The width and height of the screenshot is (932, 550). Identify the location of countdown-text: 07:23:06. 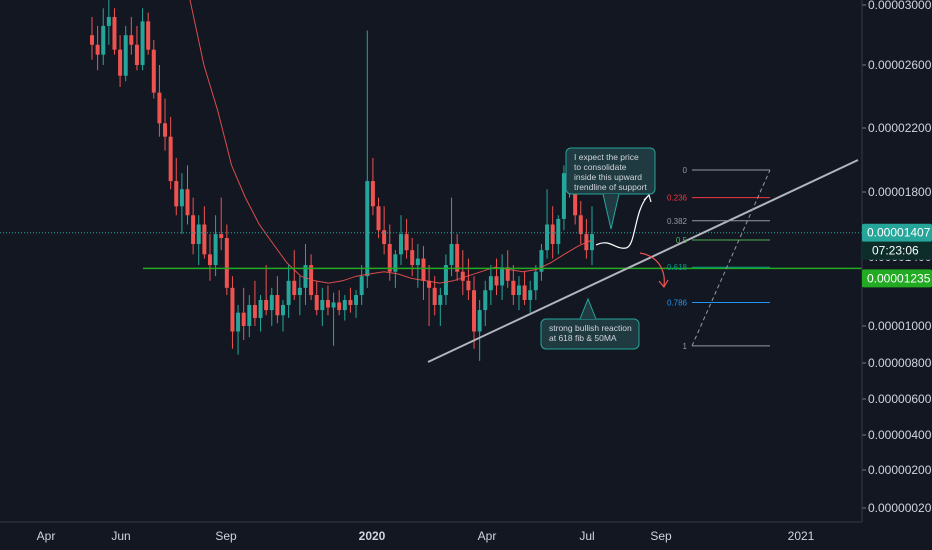
(895, 251).